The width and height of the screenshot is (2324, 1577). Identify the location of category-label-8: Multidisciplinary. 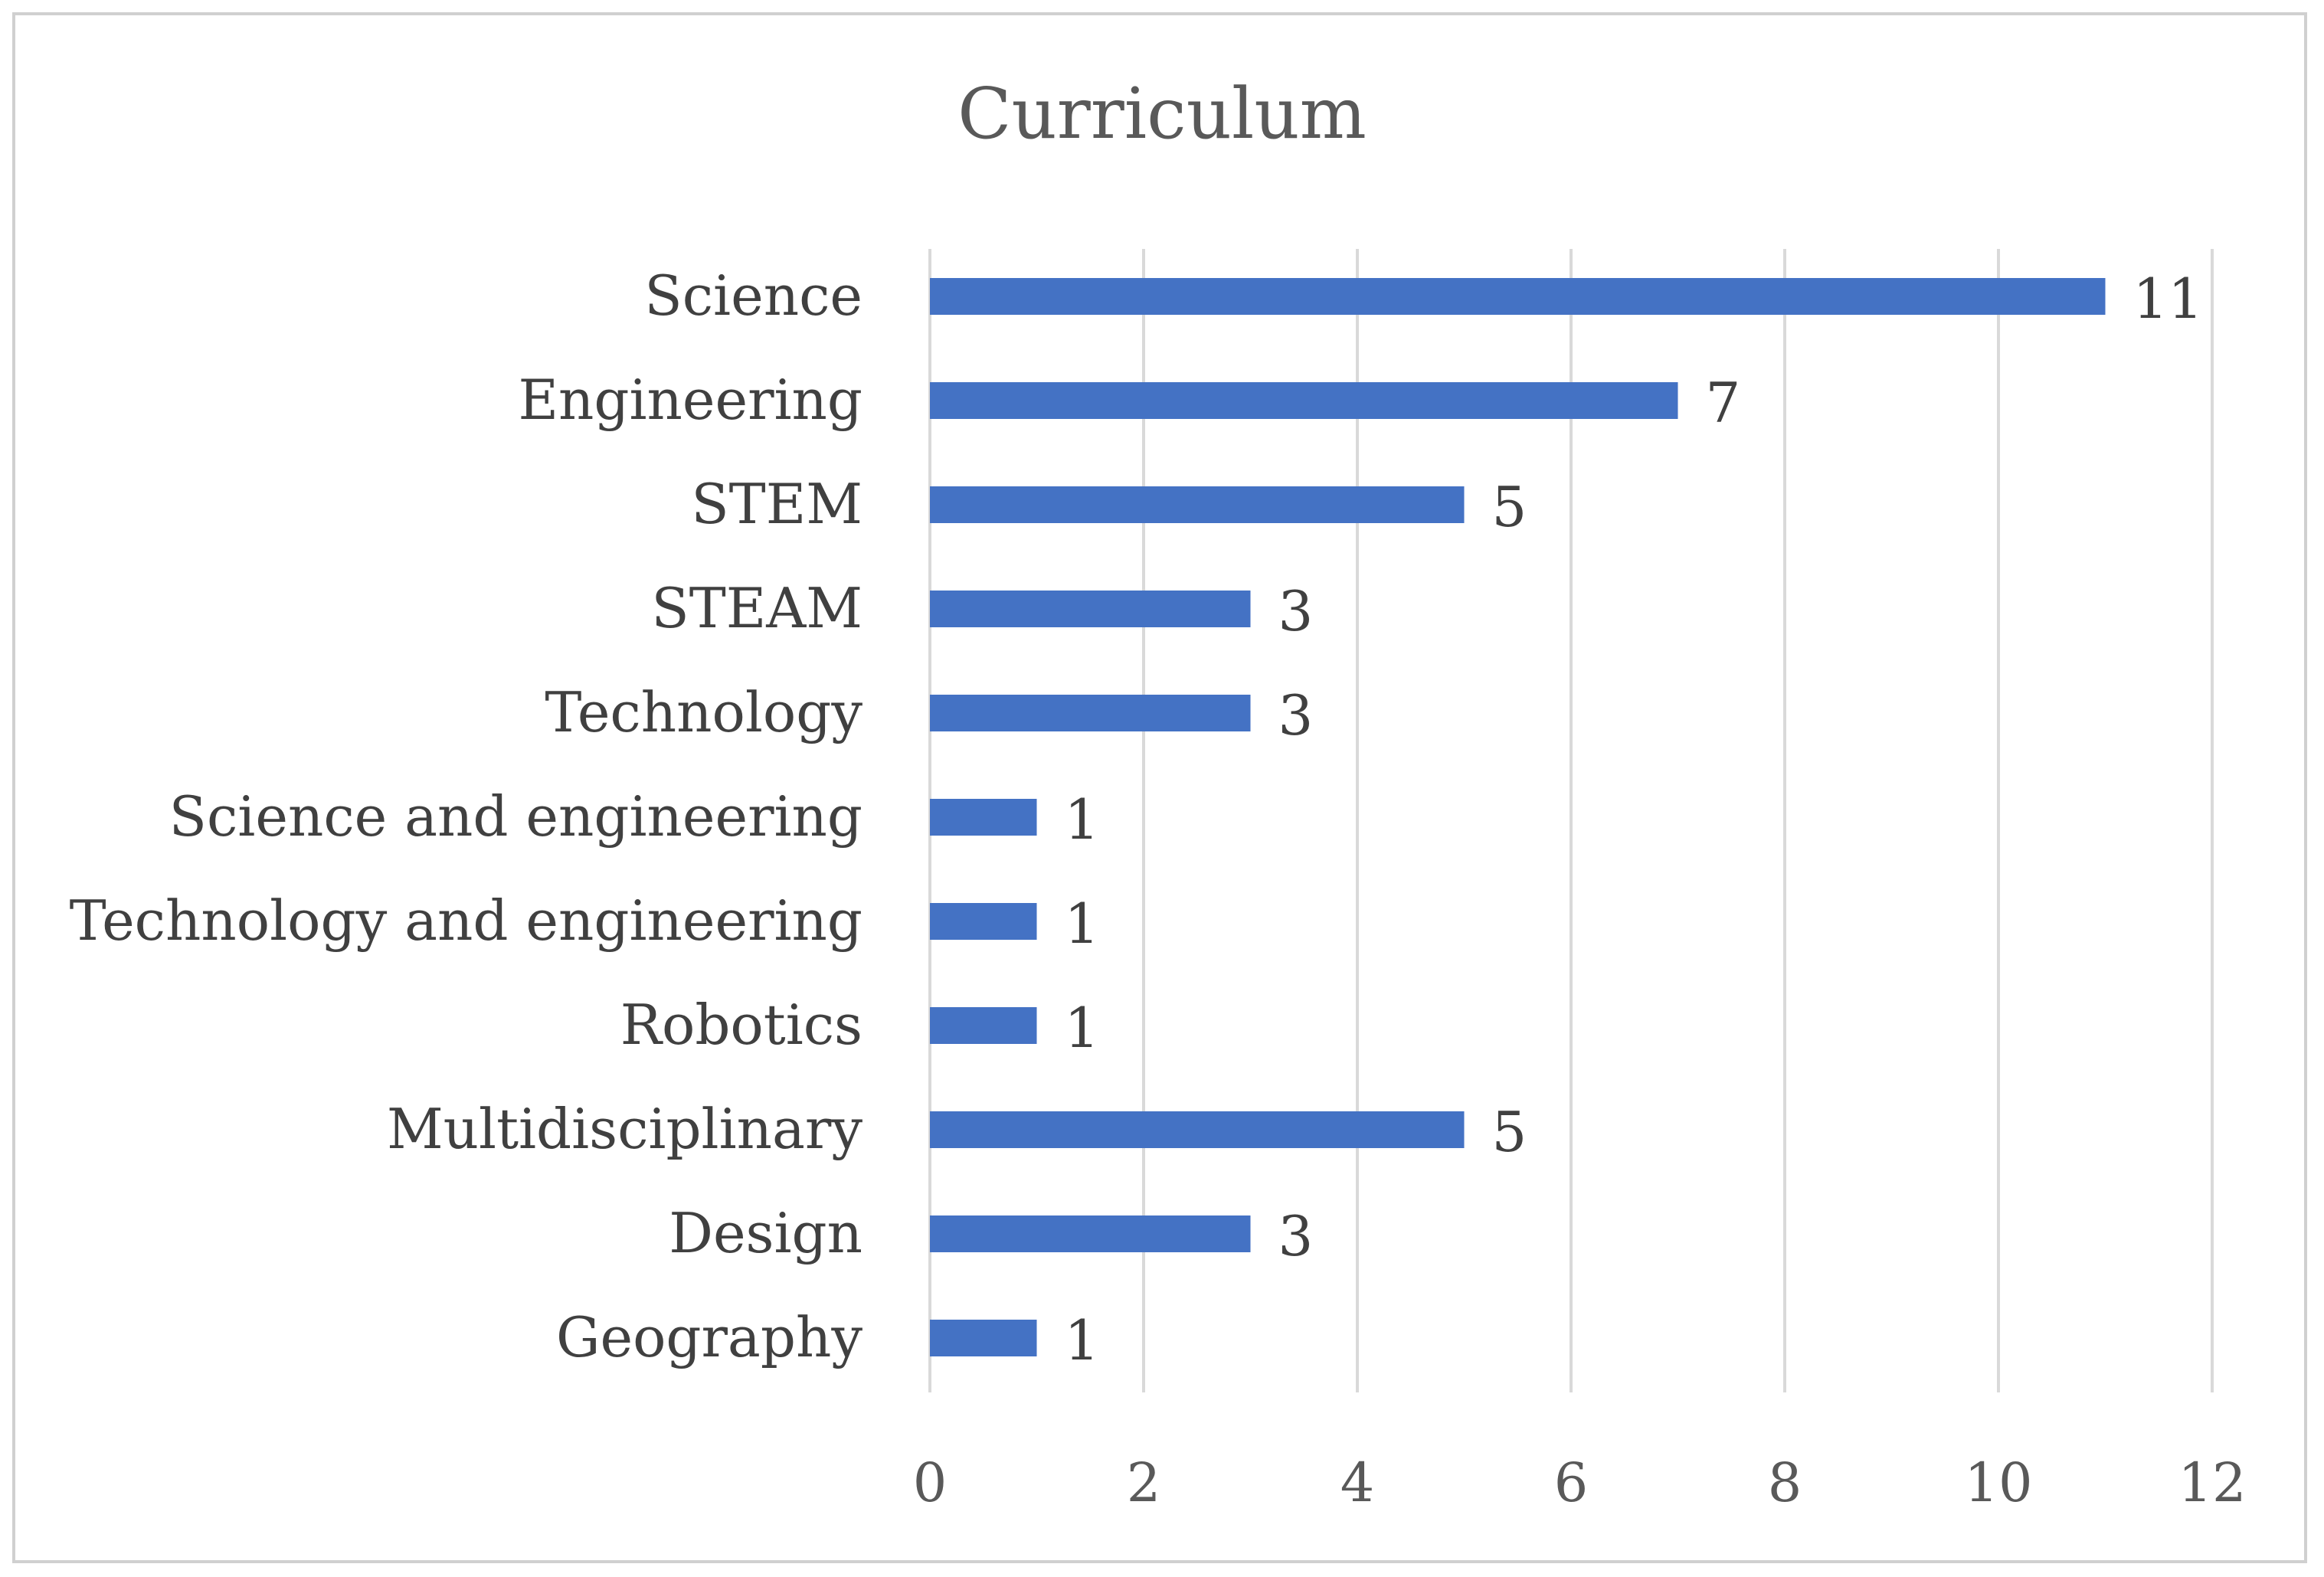
(624, 1129).